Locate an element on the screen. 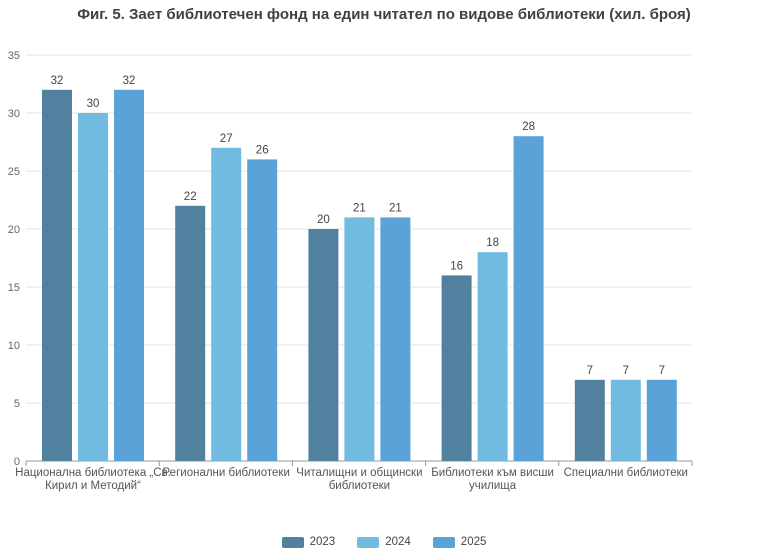 The width and height of the screenshot is (768, 555). data-label: 20 is located at coordinates (323, 220).